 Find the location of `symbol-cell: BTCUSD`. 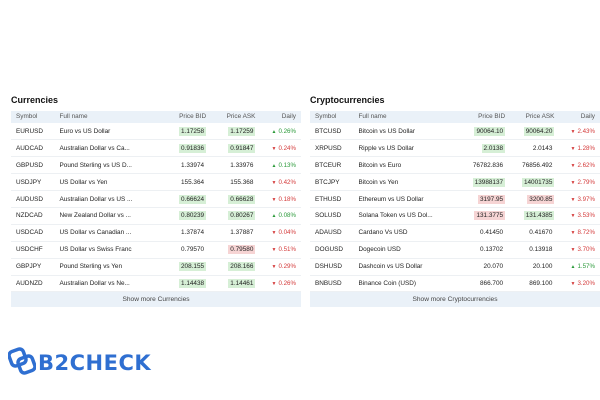

symbol-cell: BTCUSD is located at coordinates (328, 131).